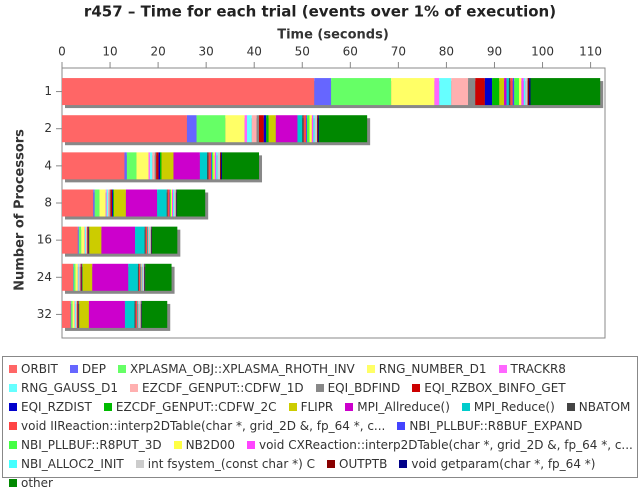 Image resolution: width=640 pixels, height=491 pixels. What do you see at coordinates (206, 52) in the screenshot?
I see `x-tick-label: 30` at bounding box center [206, 52].